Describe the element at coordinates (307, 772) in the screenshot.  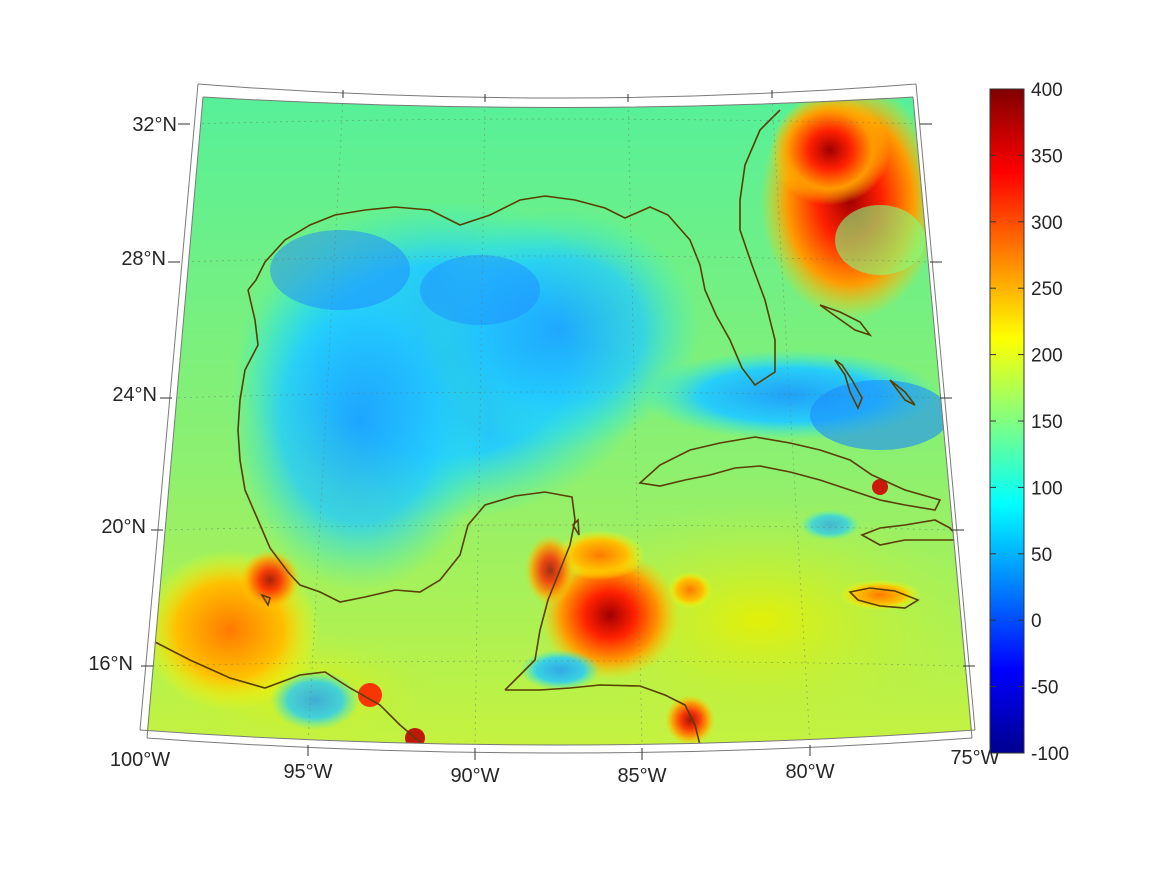
I see `lon-label: 95°W` at that location.